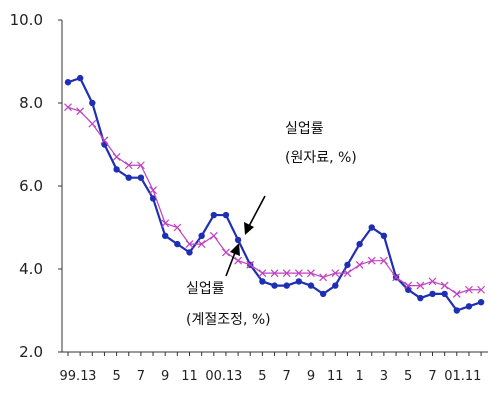 The height and width of the screenshot is (394, 490). What do you see at coordinates (462, 376) in the screenshot?
I see `x-tick-label: 01.11` at bounding box center [462, 376].